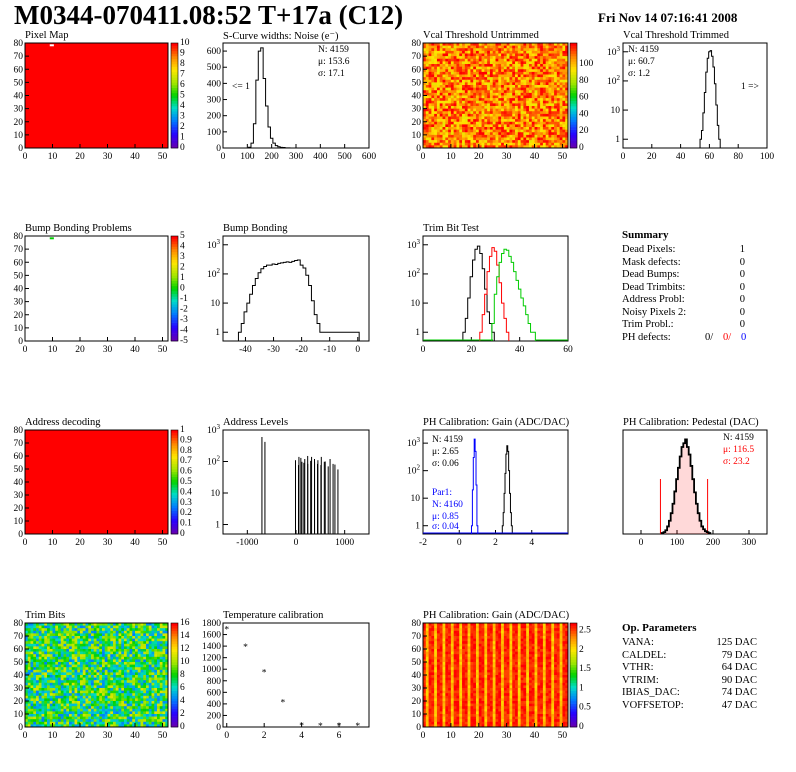 The image size is (796, 772). I want to click on ph_gain_map-xtick-label: 20, so click(479, 736).